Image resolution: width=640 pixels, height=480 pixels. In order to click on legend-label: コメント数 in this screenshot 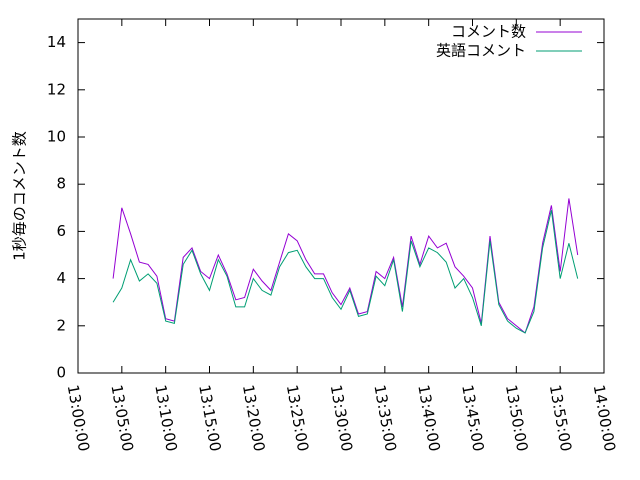, I will do `click(488, 32)`.